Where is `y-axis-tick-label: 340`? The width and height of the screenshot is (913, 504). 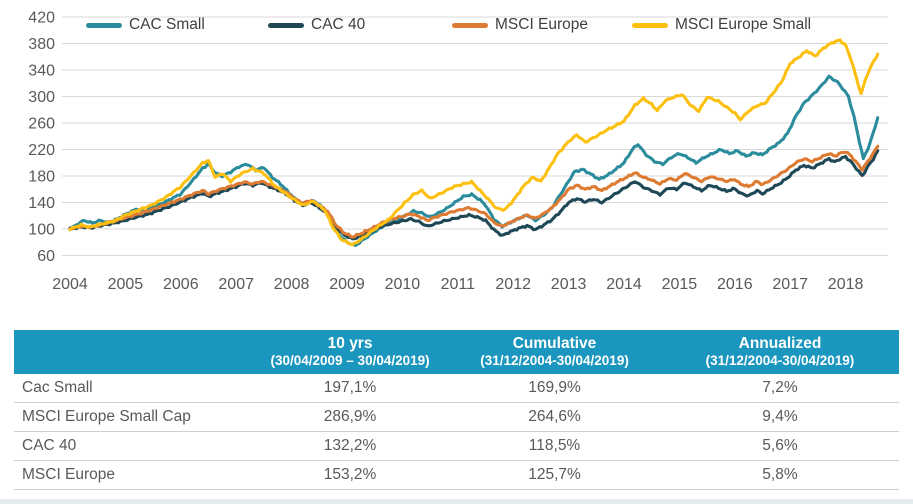
y-axis-tick-label: 340 is located at coordinates (41, 71).